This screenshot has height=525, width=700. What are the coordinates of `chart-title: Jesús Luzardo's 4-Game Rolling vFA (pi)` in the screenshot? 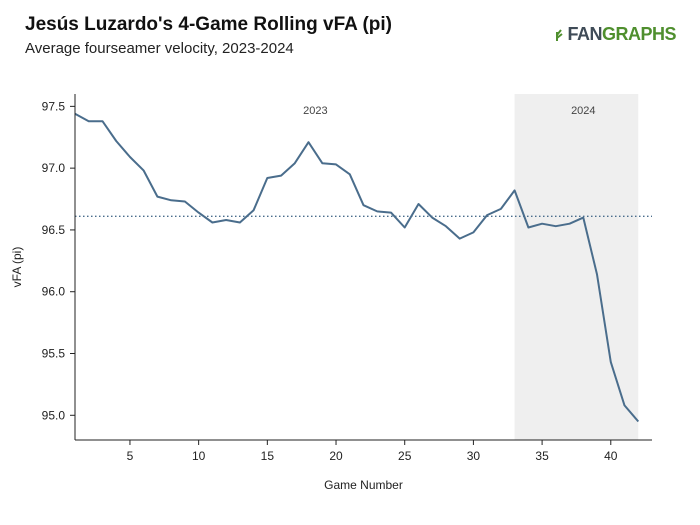 It's located at (208, 24).